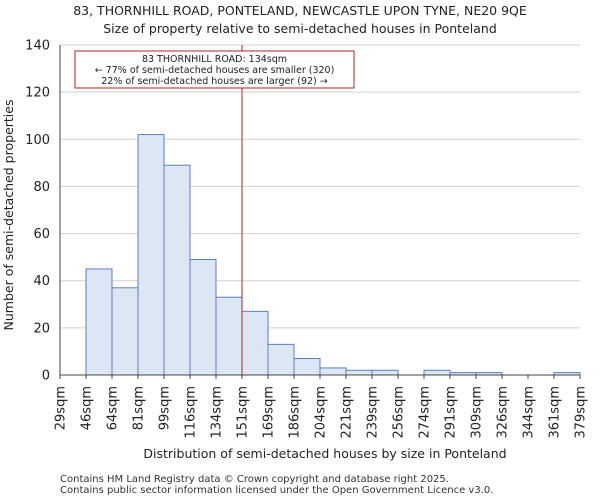 The width and height of the screenshot is (600, 500). Describe the element at coordinates (46, 376) in the screenshot. I see `y-tick-label: 0` at that location.